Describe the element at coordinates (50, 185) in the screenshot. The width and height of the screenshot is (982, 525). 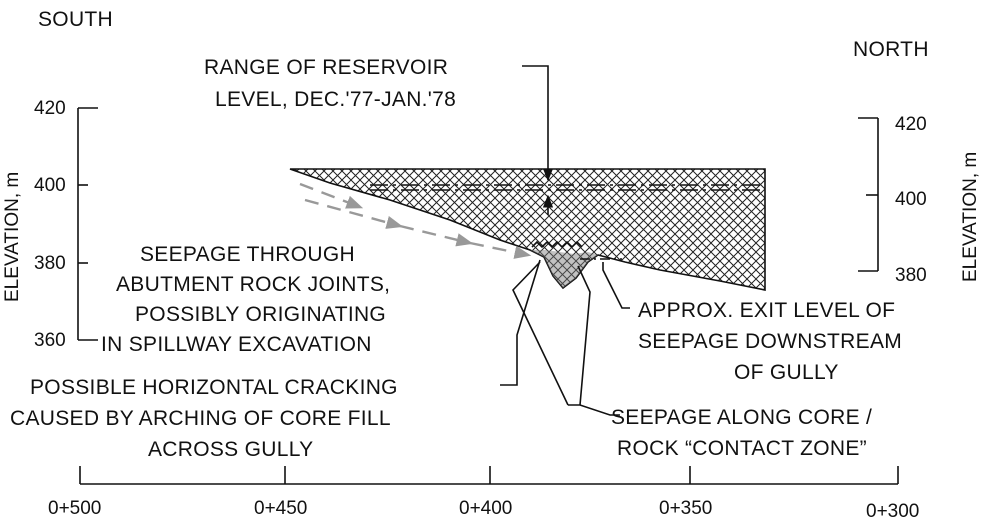
I see `left-tick-400: 400` at that location.